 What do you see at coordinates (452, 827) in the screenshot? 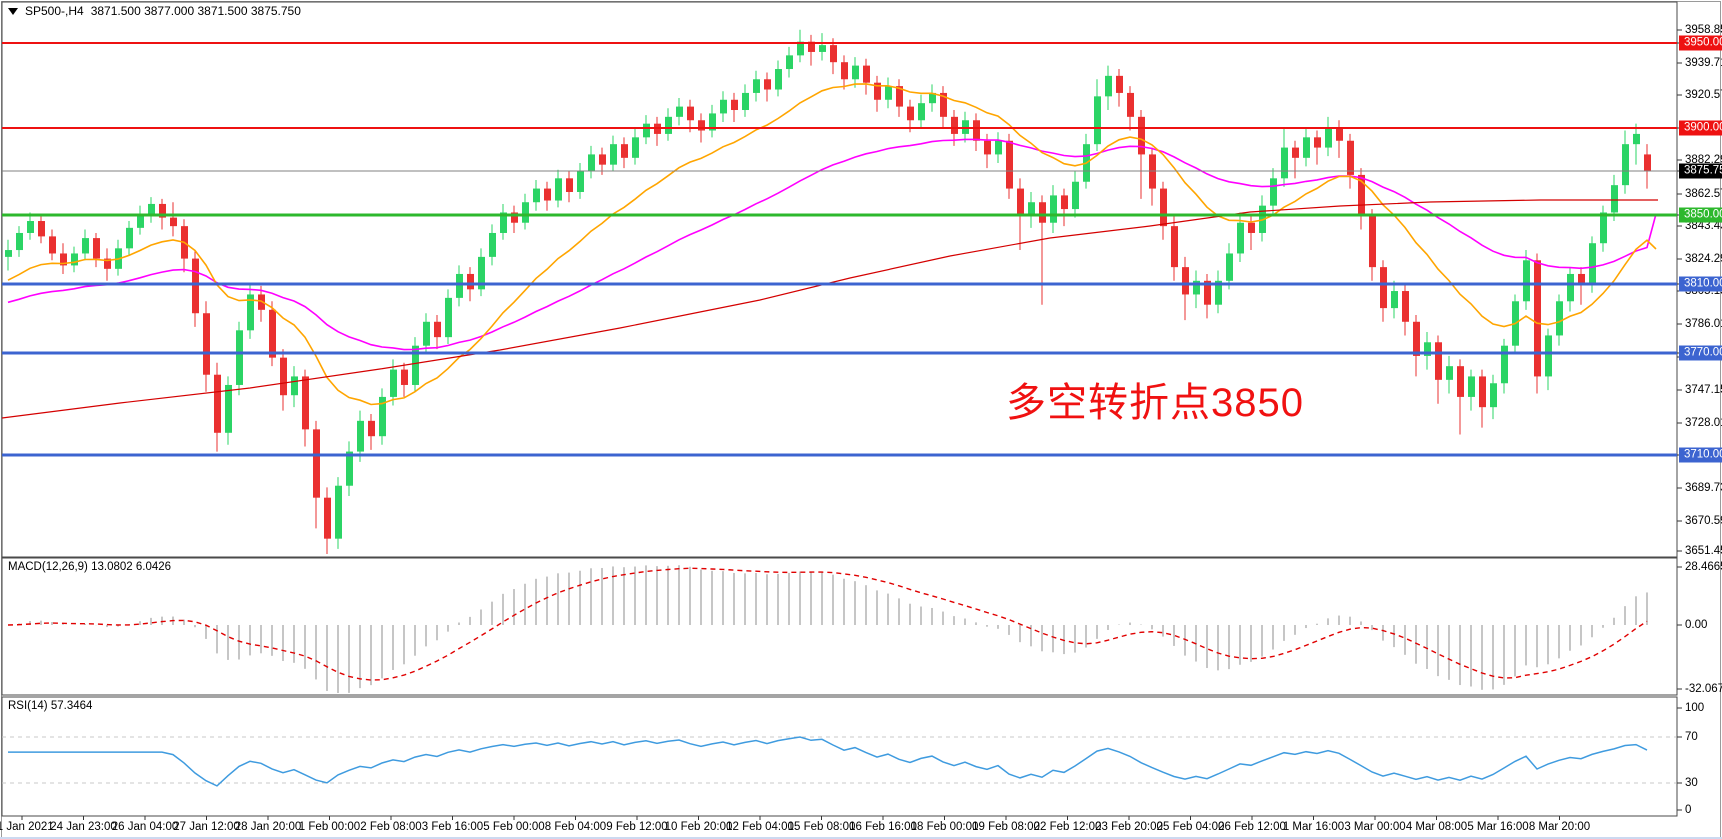
I see `time-label: 3 Feb 16:00` at bounding box center [452, 827].